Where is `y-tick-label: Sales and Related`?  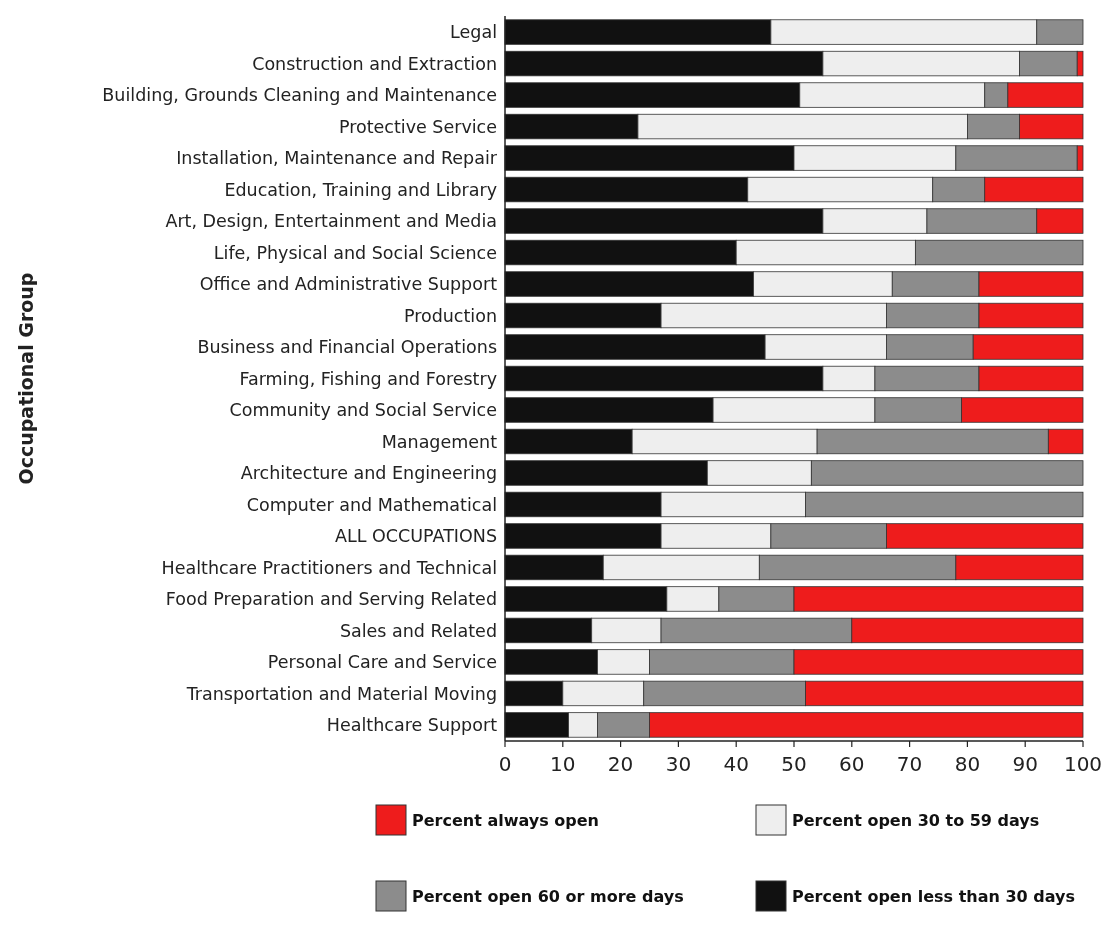 y-tick-label: Sales and Related is located at coordinates (418, 630).